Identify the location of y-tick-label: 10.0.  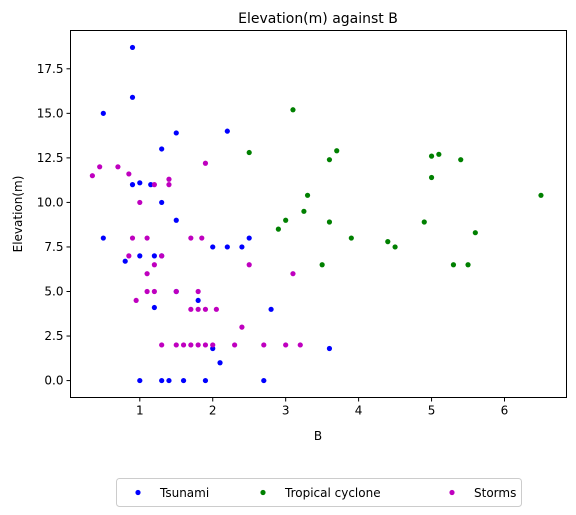
(50, 202).